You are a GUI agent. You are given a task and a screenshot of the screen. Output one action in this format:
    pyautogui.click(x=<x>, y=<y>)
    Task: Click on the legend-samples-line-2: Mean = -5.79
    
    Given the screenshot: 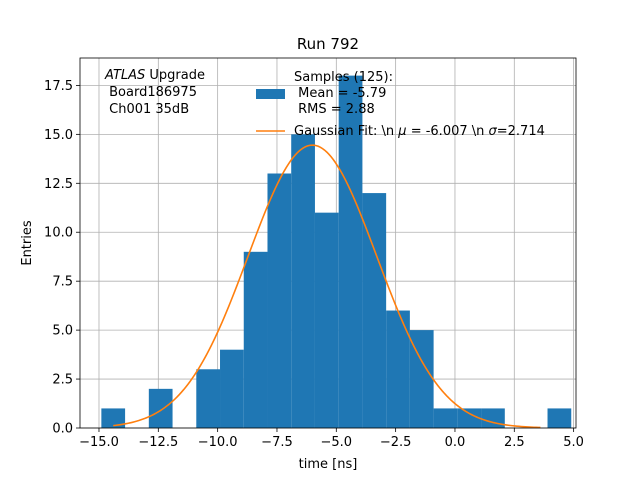 What is the action you would take?
    pyautogui.click(x=340, y=93)
    